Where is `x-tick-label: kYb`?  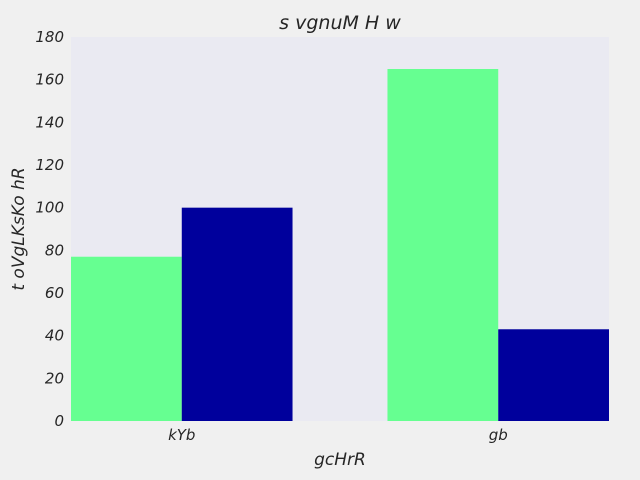 x-tick-label: kYb is located at coordinates (181, 435).